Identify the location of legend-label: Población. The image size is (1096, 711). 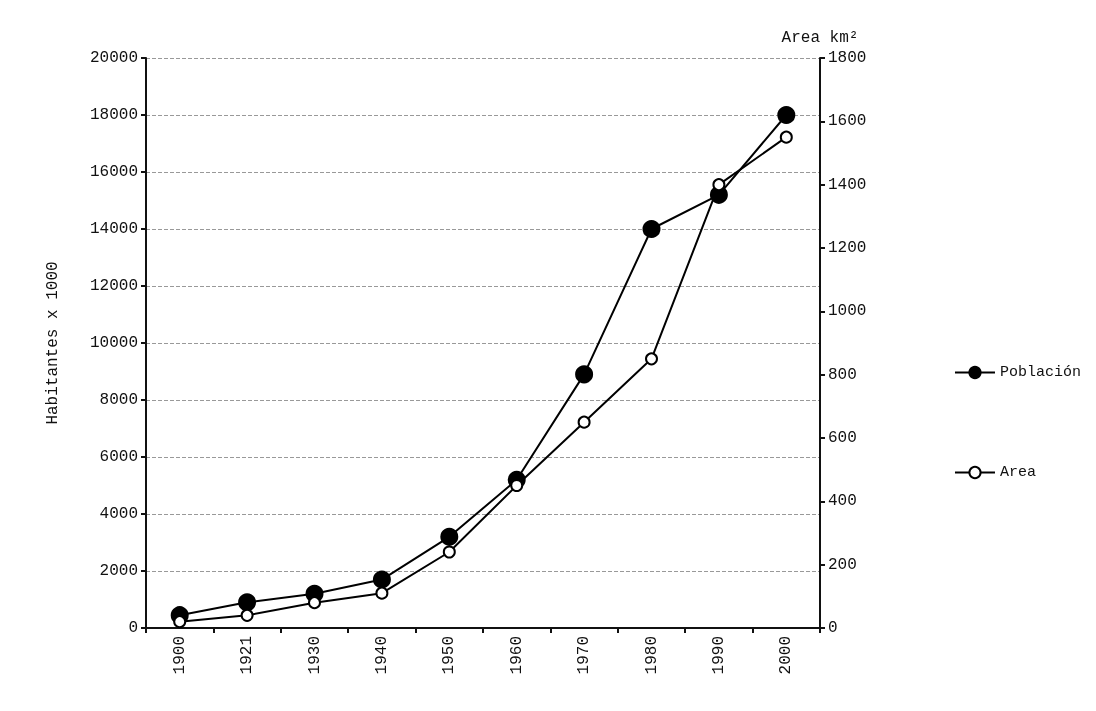
(1040, 372).